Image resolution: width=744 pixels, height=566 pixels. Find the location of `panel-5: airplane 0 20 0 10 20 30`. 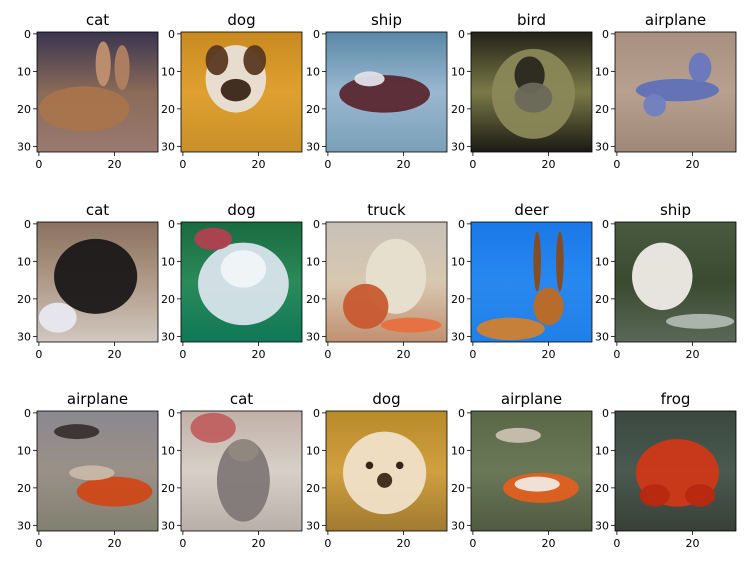

panel-5: airplane 0 20 0 10 20 30 is located at coordinates (666, 91).